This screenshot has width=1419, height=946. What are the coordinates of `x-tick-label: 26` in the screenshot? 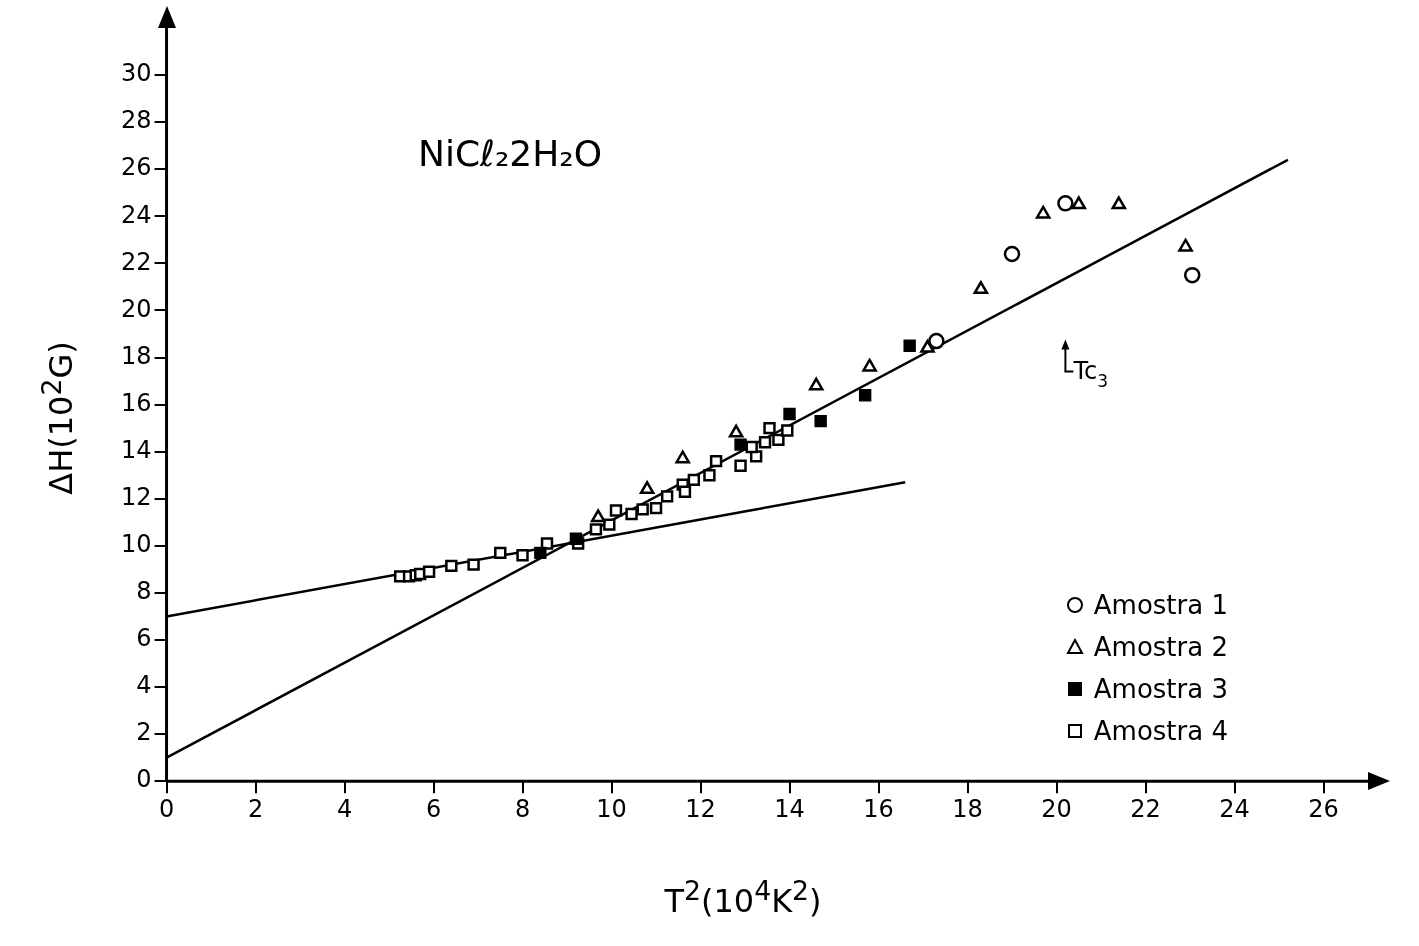 It's located at (1323, 808).